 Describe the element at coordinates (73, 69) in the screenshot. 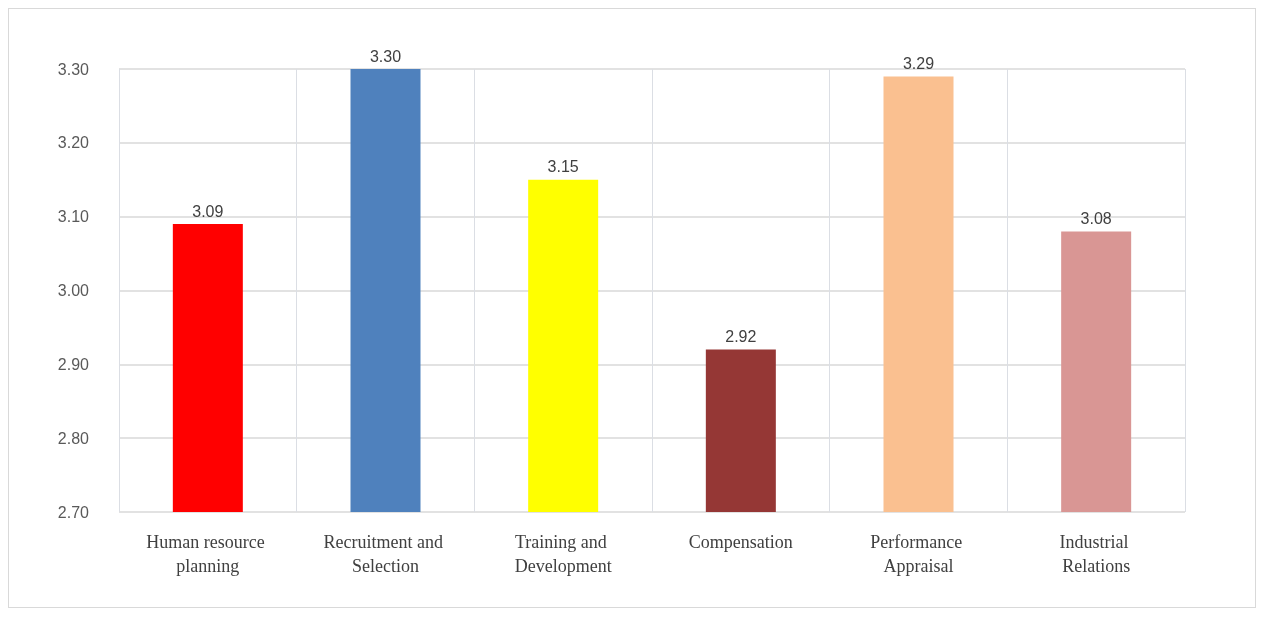

I see `y-tick-label: 3.30` at that location.